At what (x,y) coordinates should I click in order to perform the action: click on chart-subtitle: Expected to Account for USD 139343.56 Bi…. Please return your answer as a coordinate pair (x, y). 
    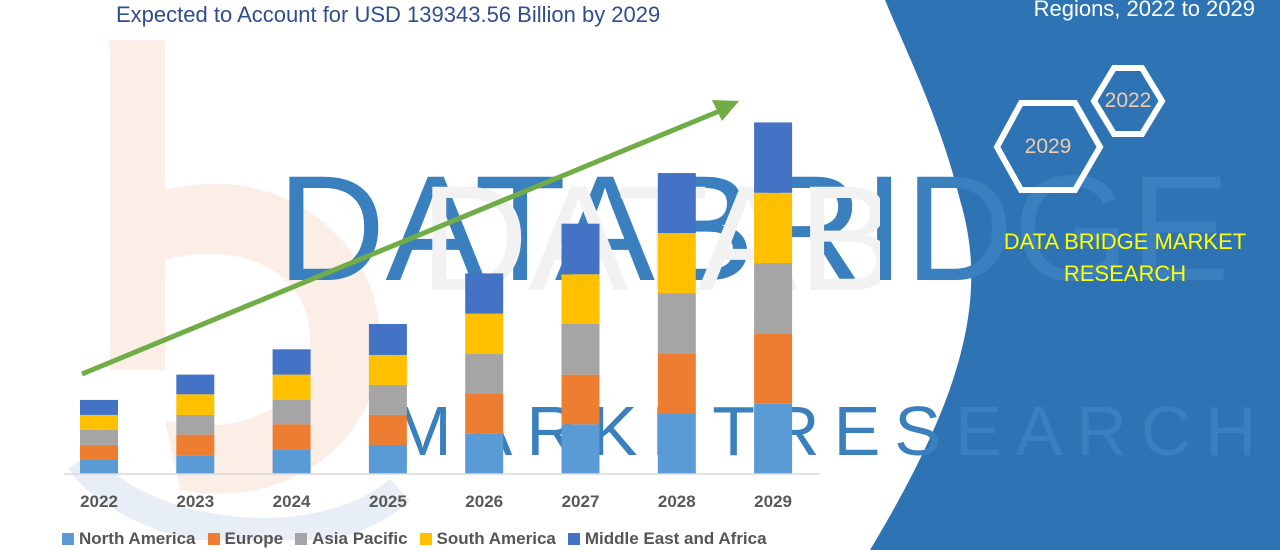
    Looking at the image, I should click on (388, 14).